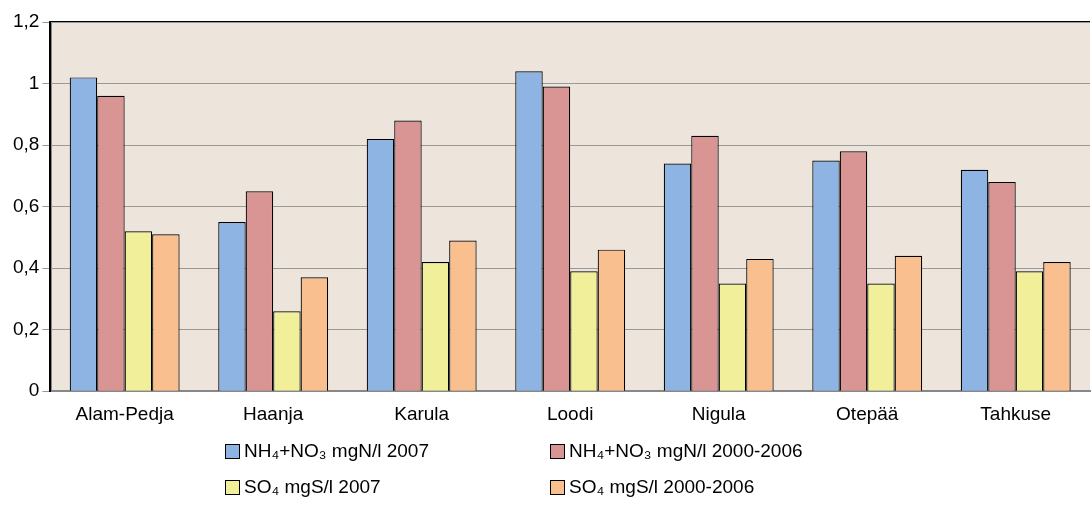 The image size is (1092, 516). What do you see at coordinates (26, 21) in the screenshot?
I see `y-tick-label: 1,2` at bounding box center [26, 21].